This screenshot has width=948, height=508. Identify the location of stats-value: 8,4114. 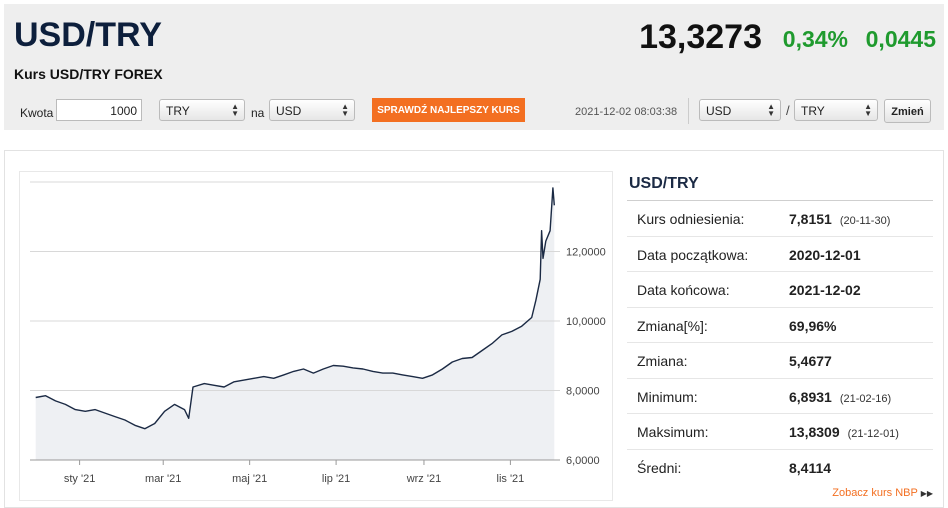
(810, 467).